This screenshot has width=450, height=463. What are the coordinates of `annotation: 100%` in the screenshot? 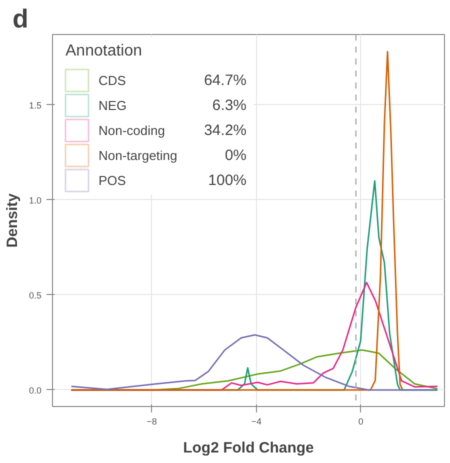 It's located at (227, 180).